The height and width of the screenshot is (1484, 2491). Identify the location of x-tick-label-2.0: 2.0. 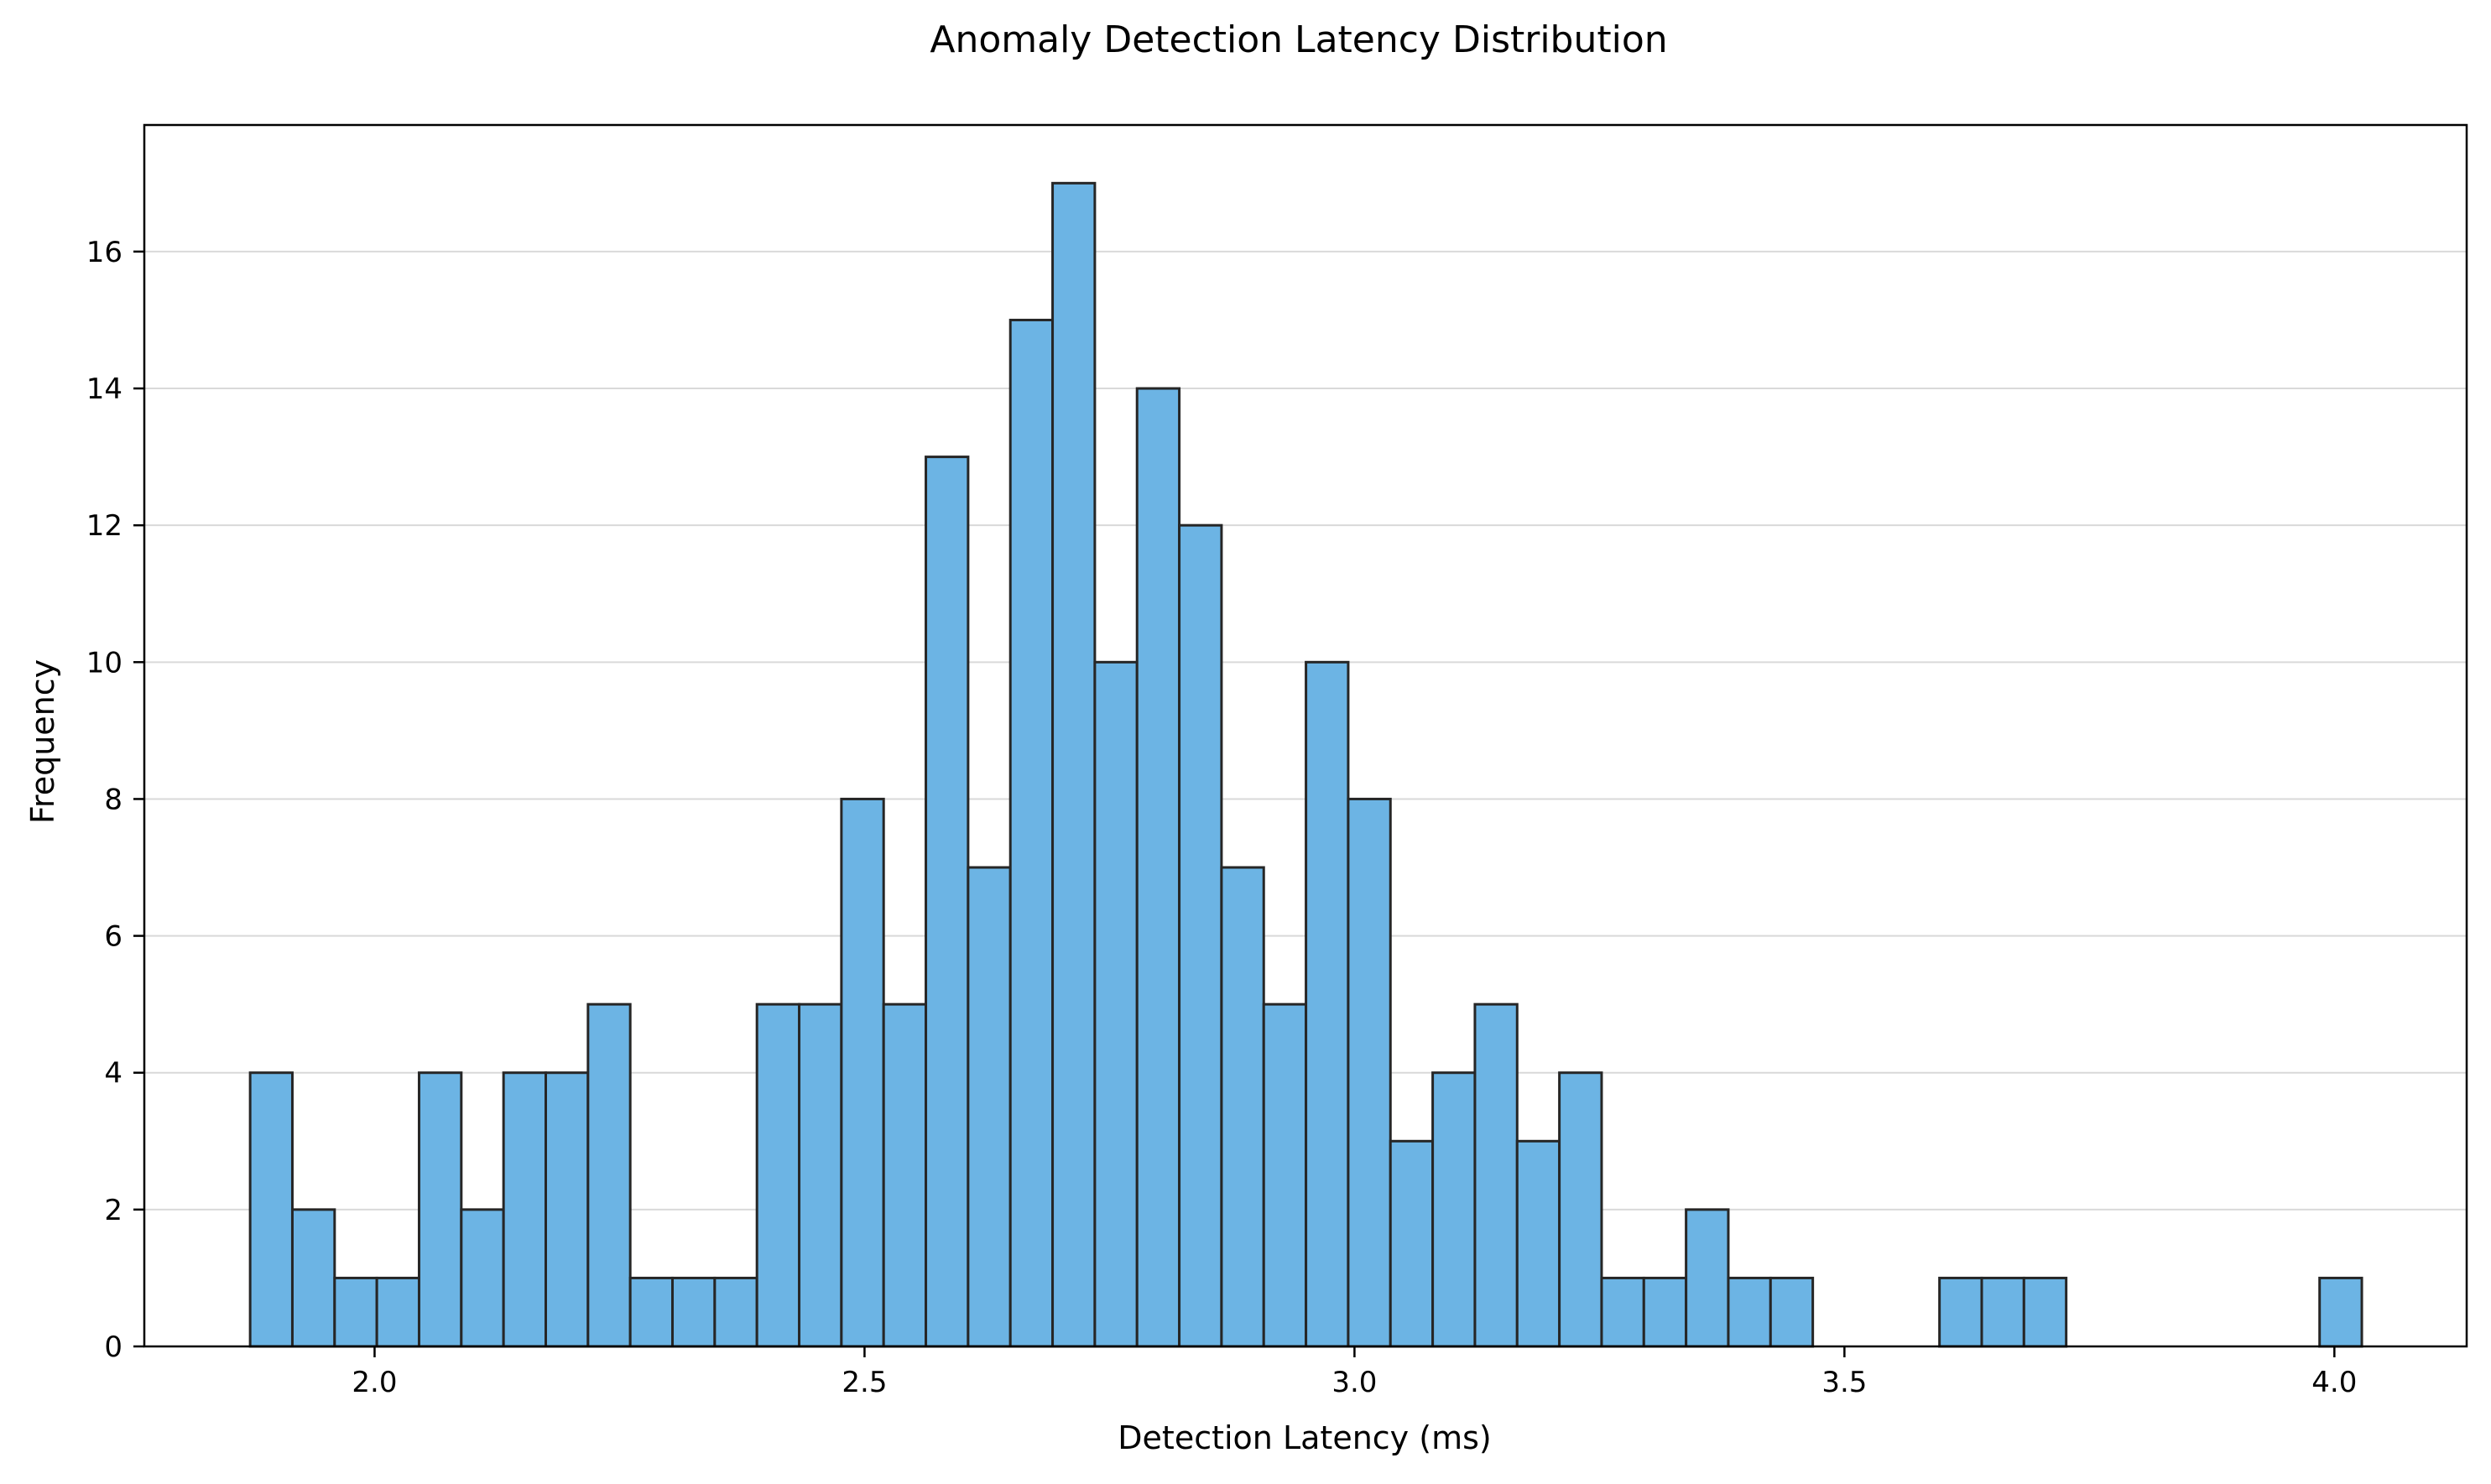
(374, 1382).